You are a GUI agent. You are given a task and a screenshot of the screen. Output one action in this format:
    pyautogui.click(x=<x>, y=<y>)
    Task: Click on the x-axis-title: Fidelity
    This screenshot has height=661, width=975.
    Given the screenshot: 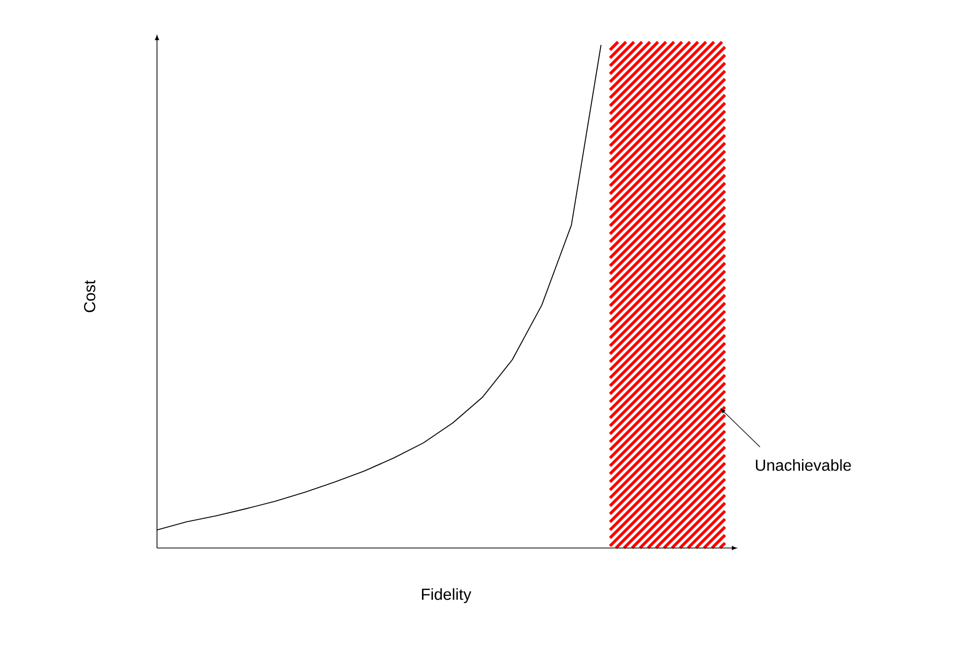 What is the action you would take?
    pyautogui.click(x=447, y=596)
    